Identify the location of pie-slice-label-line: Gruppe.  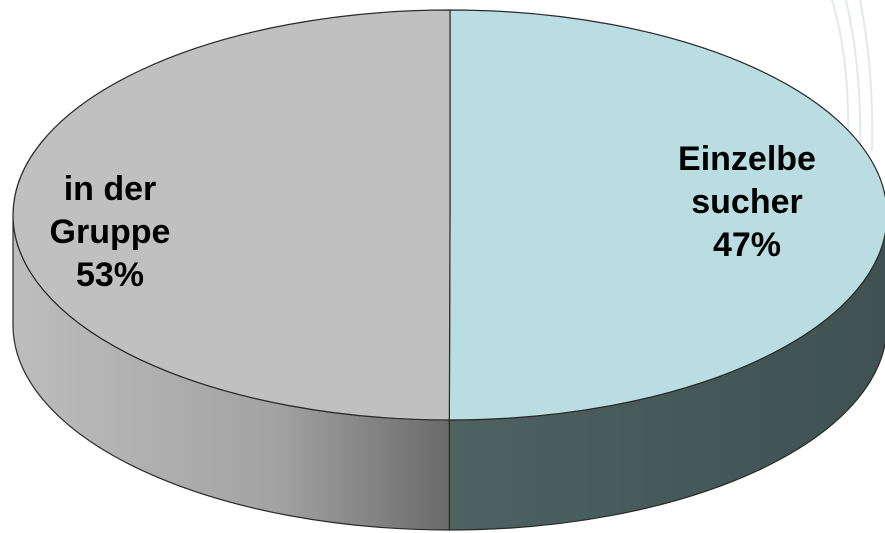
(110, 232).